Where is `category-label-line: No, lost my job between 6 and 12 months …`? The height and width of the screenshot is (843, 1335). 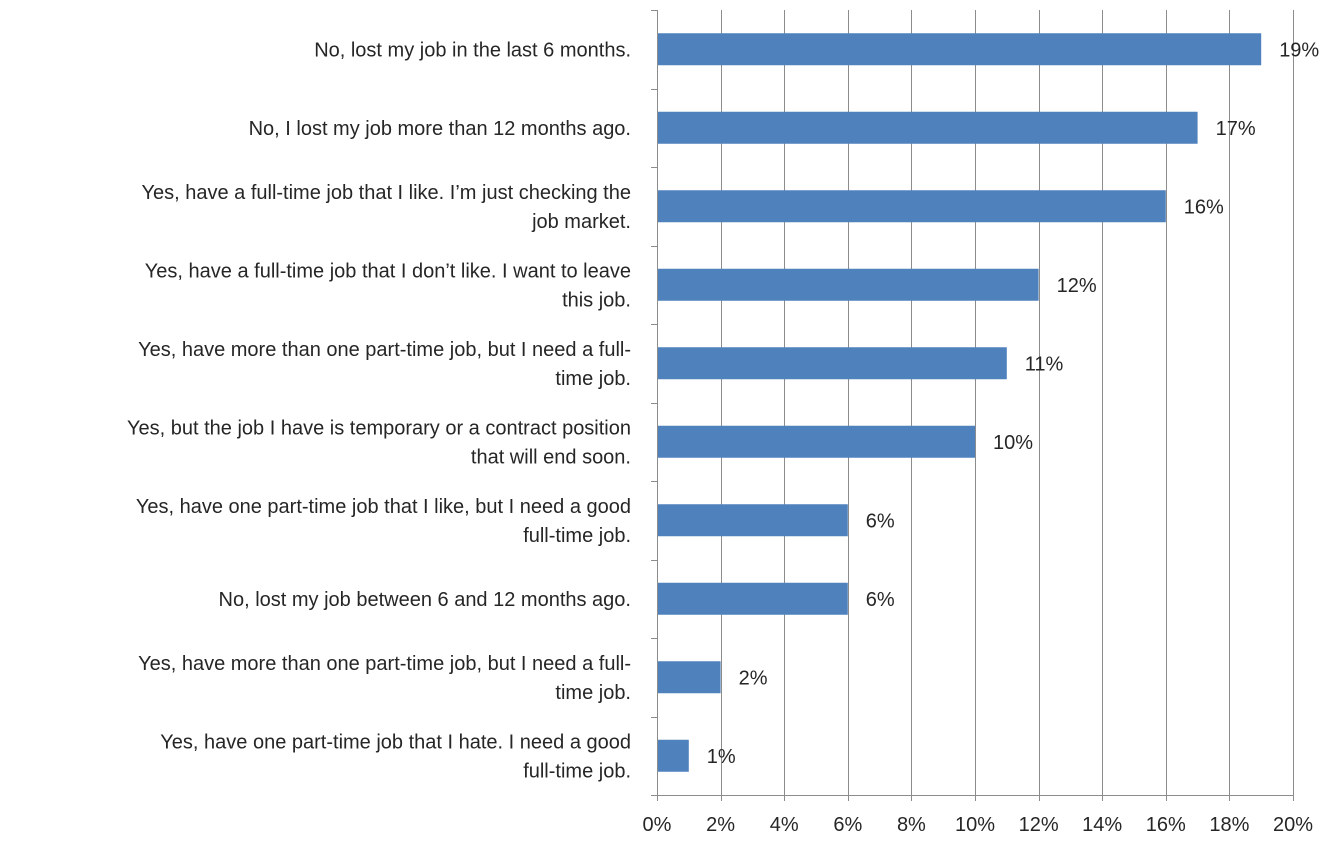
category-label-line: No, lost my job between 6 and 12 months … is located at coordinates (425, 600).